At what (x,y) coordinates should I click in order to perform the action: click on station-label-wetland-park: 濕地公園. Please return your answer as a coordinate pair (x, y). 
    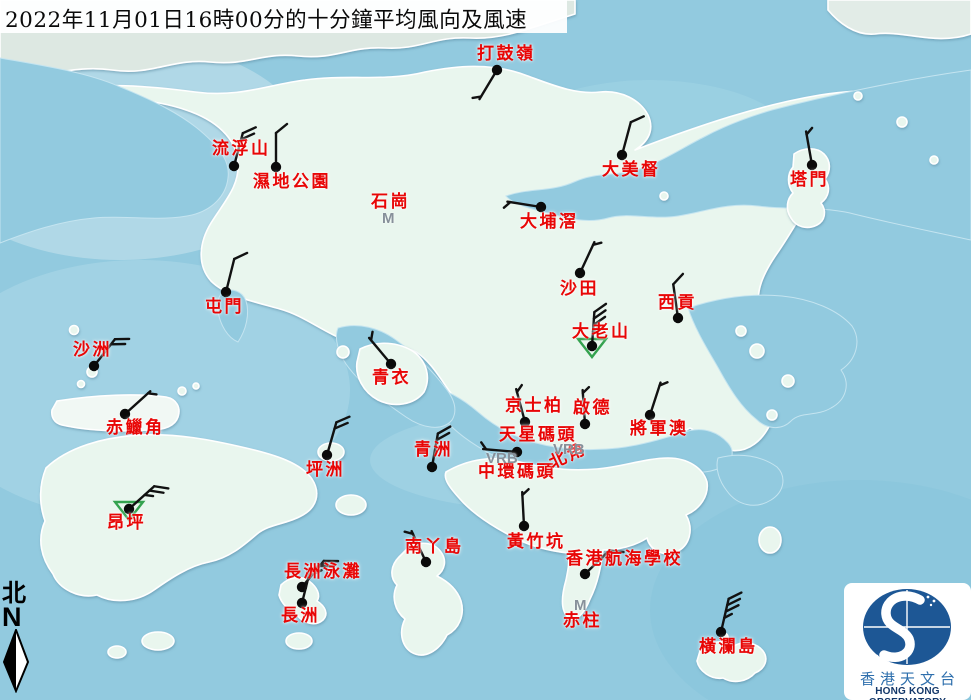
    Looking at the image, I should click on (292, 182).